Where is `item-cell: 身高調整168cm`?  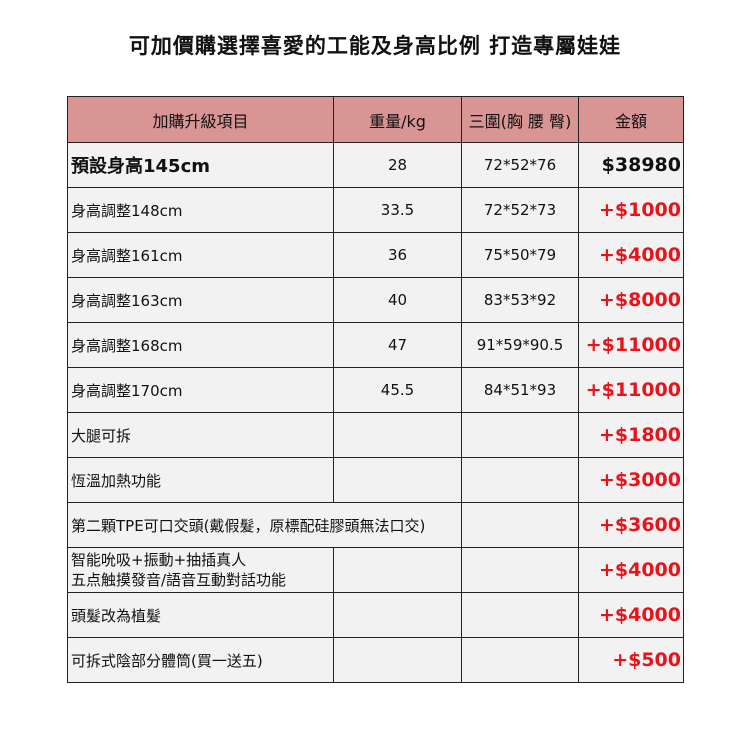
item-cell: 身高調整168cm is located at coordinates (200, 345).